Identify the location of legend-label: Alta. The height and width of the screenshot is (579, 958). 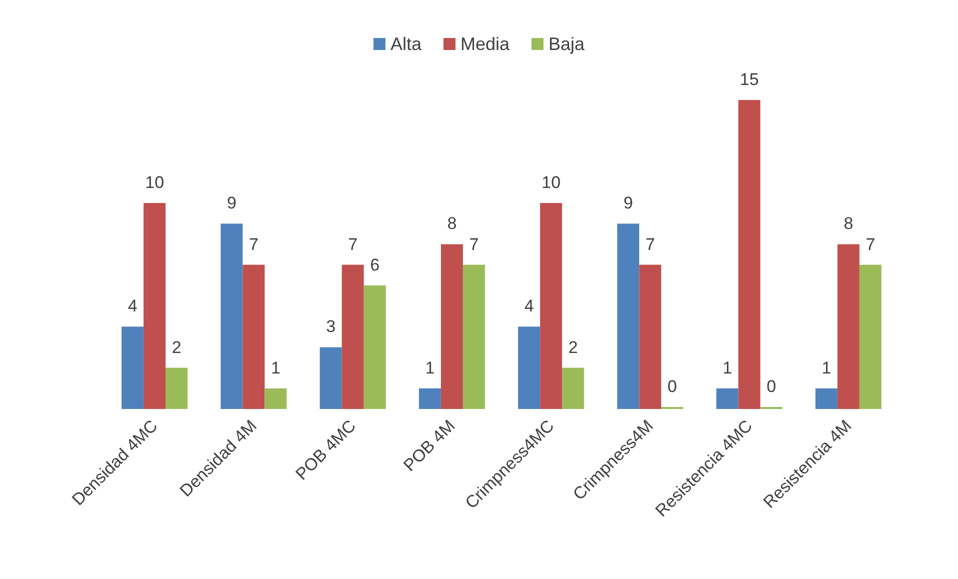
(406, 44).